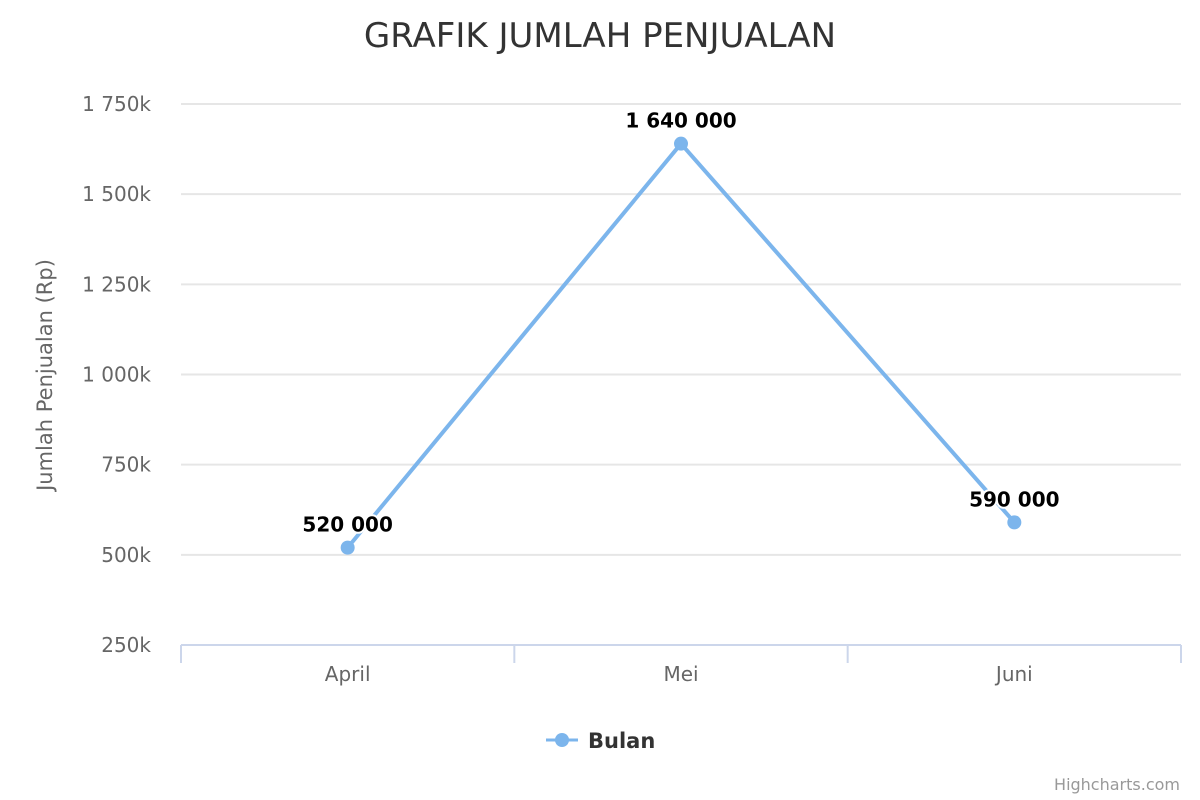 The width and height of the screenshot is (1200, 800). I want to click on y-axis-tick-labels: 250k 500k 750k 1 000k 1 250k 1 500k 1 750k, so click(116, 374).